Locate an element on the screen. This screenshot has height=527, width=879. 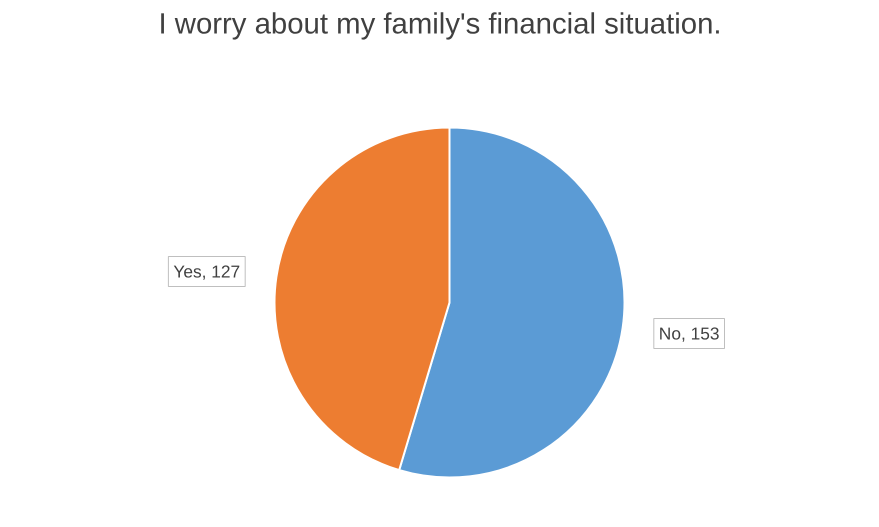
slice-label: No, 153 is located at coordinates (689, 333).